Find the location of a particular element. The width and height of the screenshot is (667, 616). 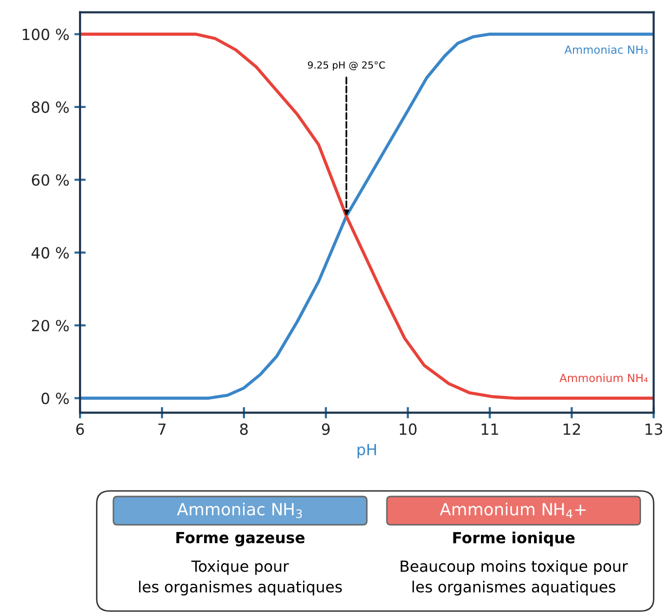

text: Ammoniac NH$_{3}$ is located at coordinates (239, 510).